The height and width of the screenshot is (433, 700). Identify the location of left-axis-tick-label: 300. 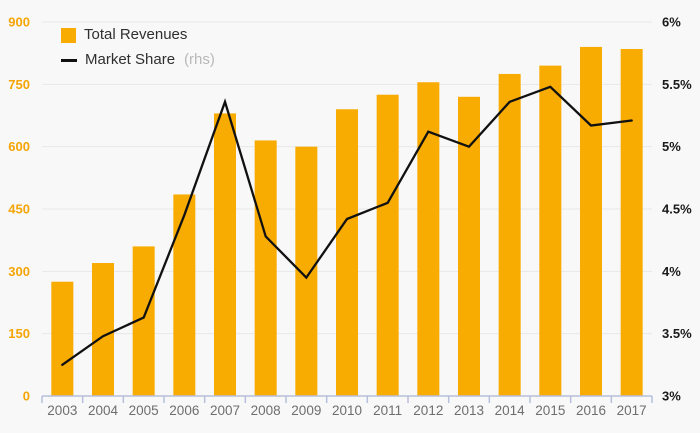
(19, 271).